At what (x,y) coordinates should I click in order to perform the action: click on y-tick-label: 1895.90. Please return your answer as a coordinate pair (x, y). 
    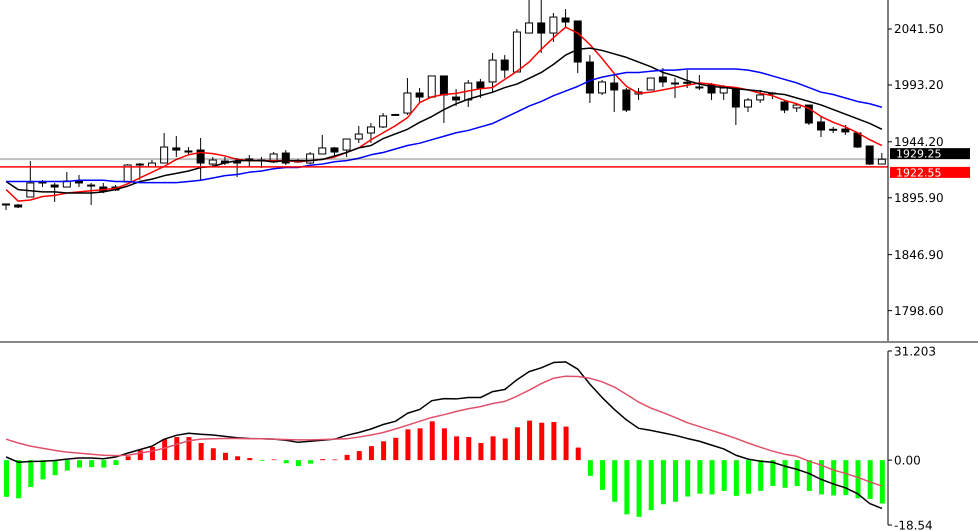
    Looking at the image, I should click on (919, 198).